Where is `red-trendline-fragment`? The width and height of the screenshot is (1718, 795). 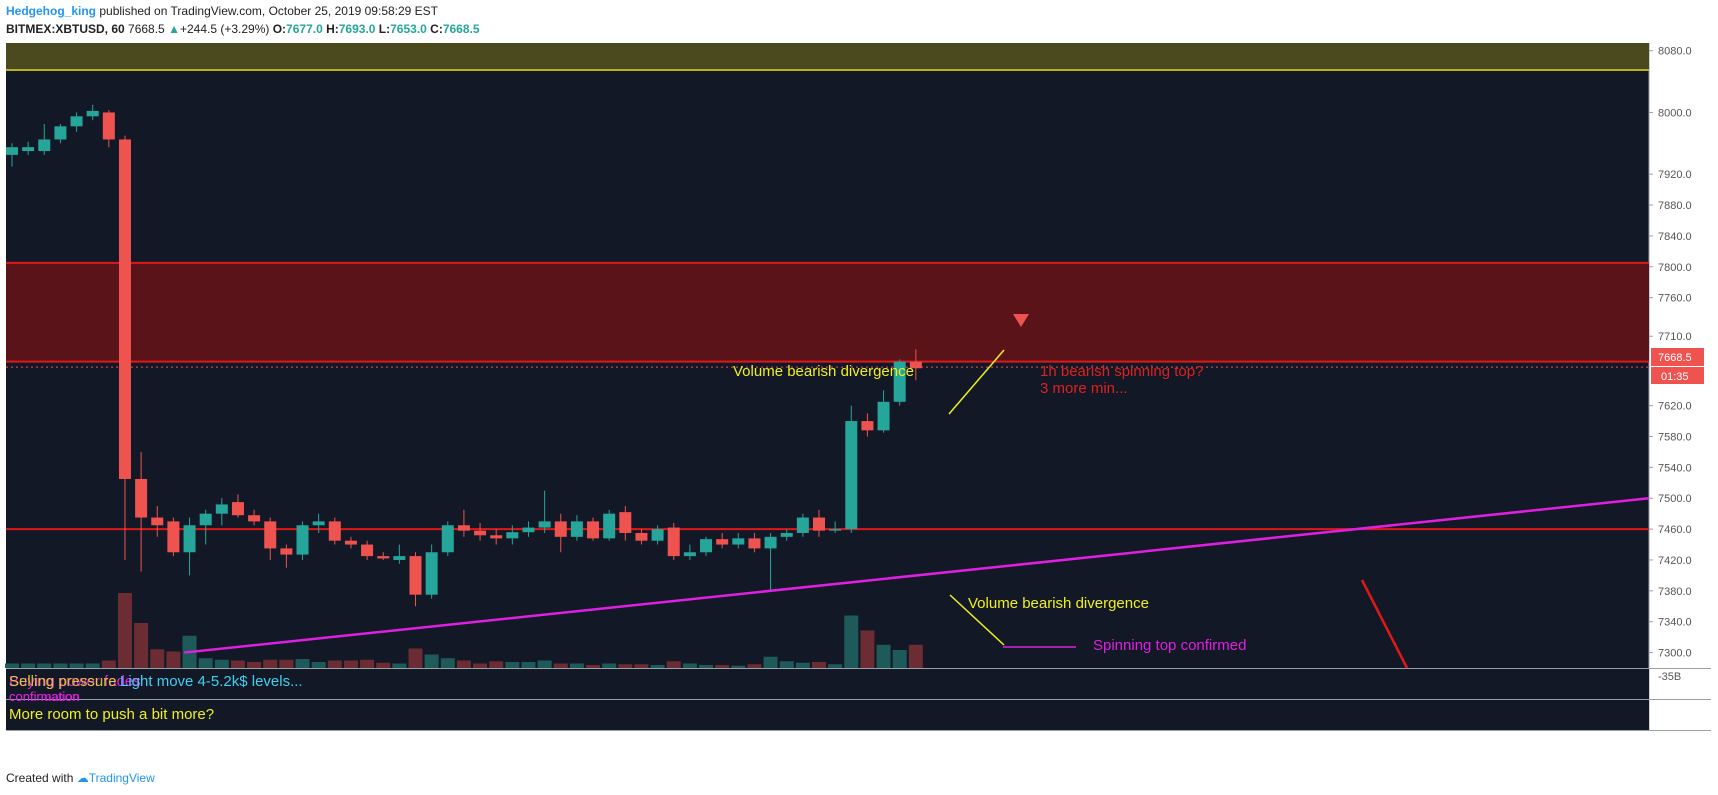
red-trendline-fragment is located at coordinates (1384, 624).